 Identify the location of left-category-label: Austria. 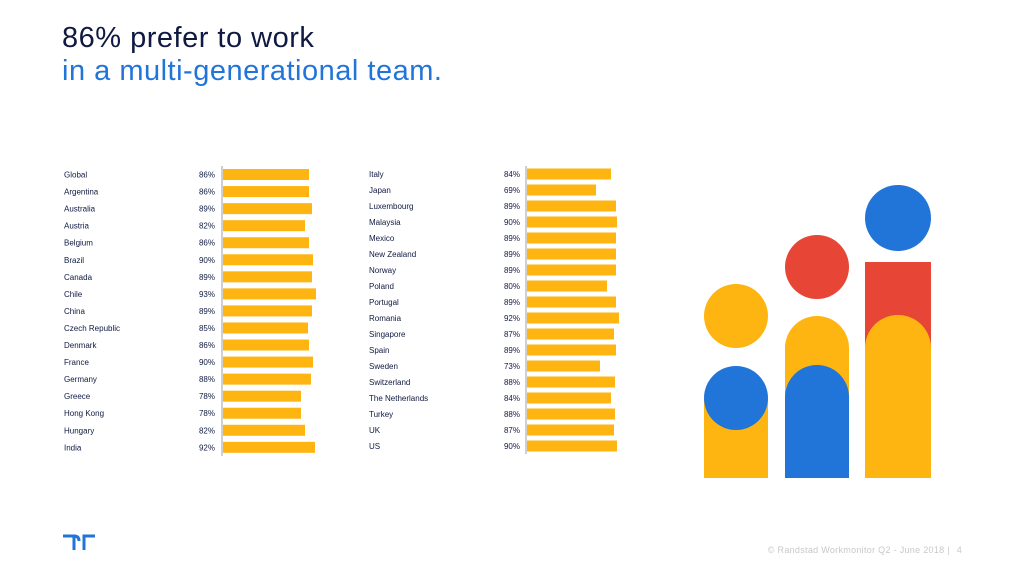
(76, 226).